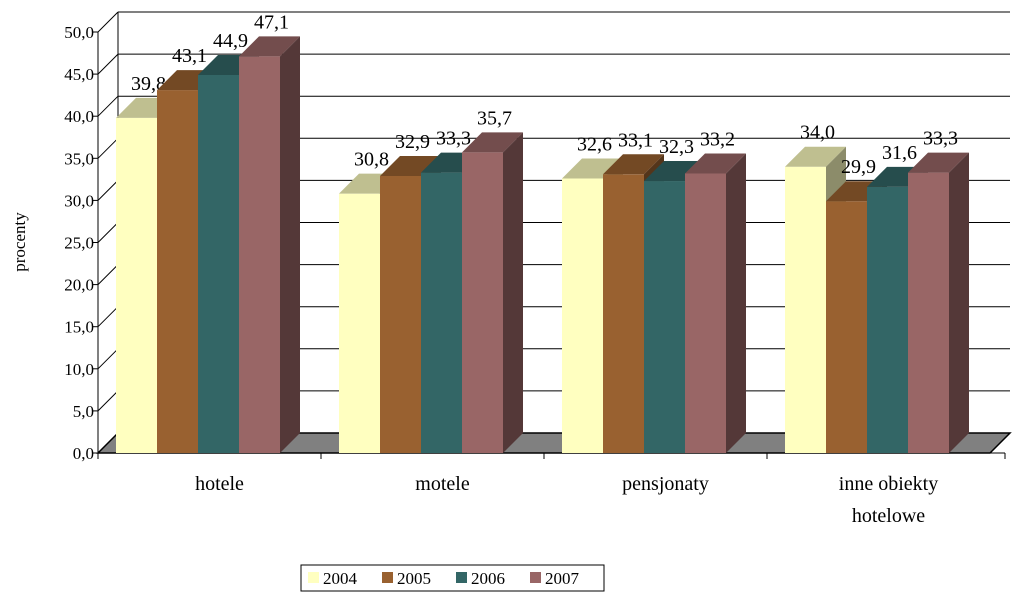 The image size is (1027, 593). What do you see at coordinates (665, 484) in the screenshot?
I see `x-tick-label: pensjonaty` at bounding box center [665, 484].